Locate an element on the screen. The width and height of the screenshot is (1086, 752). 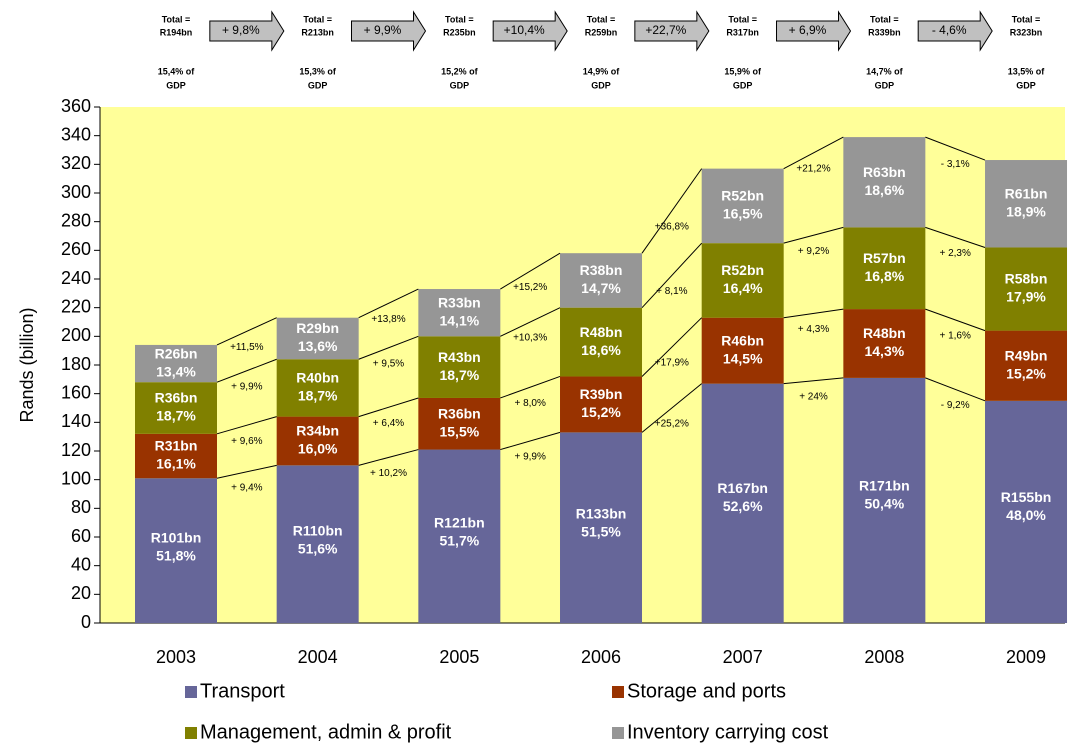
gdp-label: 14,7% of is located at coordinates (885, 71).